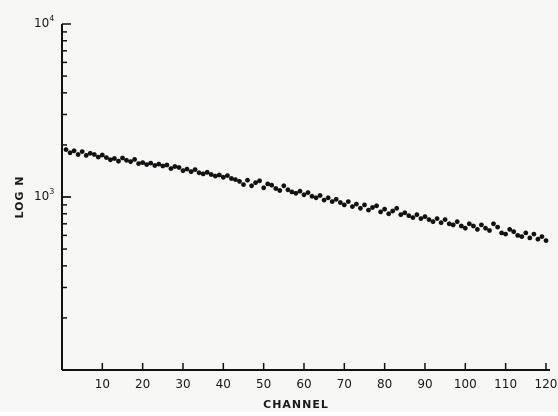  I want to click on x-tick-label-110: 110, so click(505, 384).